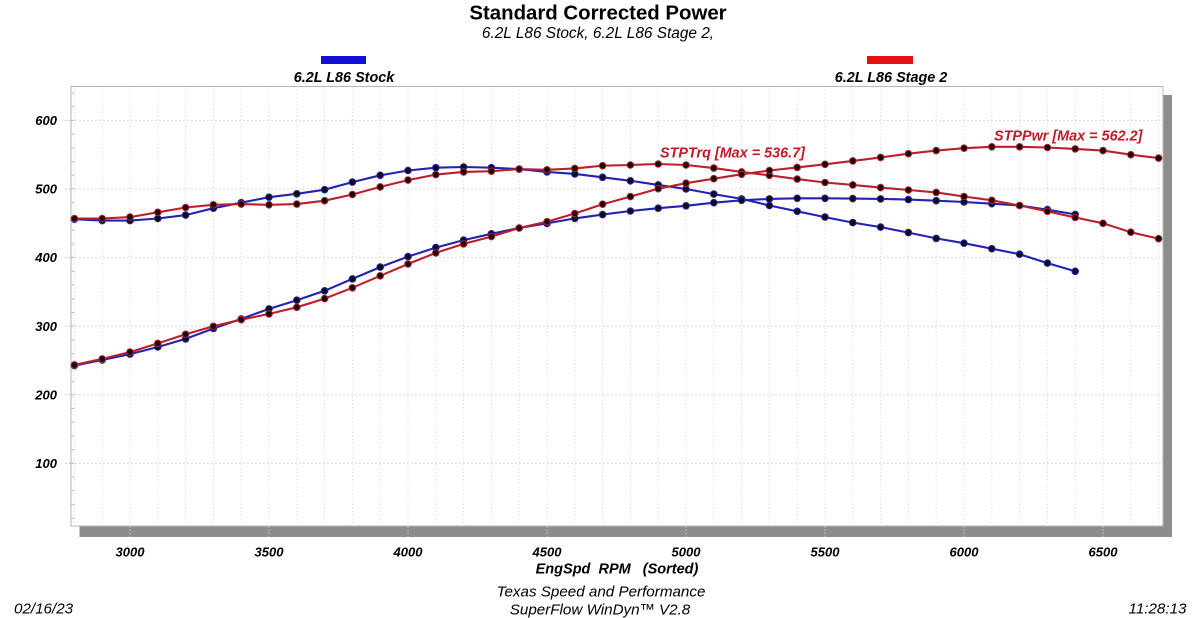 This screenshot has width=1200, height=618. I want to click on svg-text: 5500, so click(826, 552).